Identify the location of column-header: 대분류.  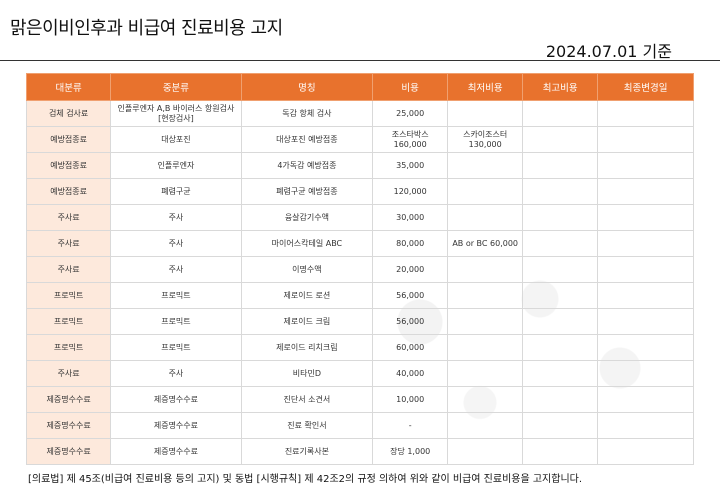
(68, 87).